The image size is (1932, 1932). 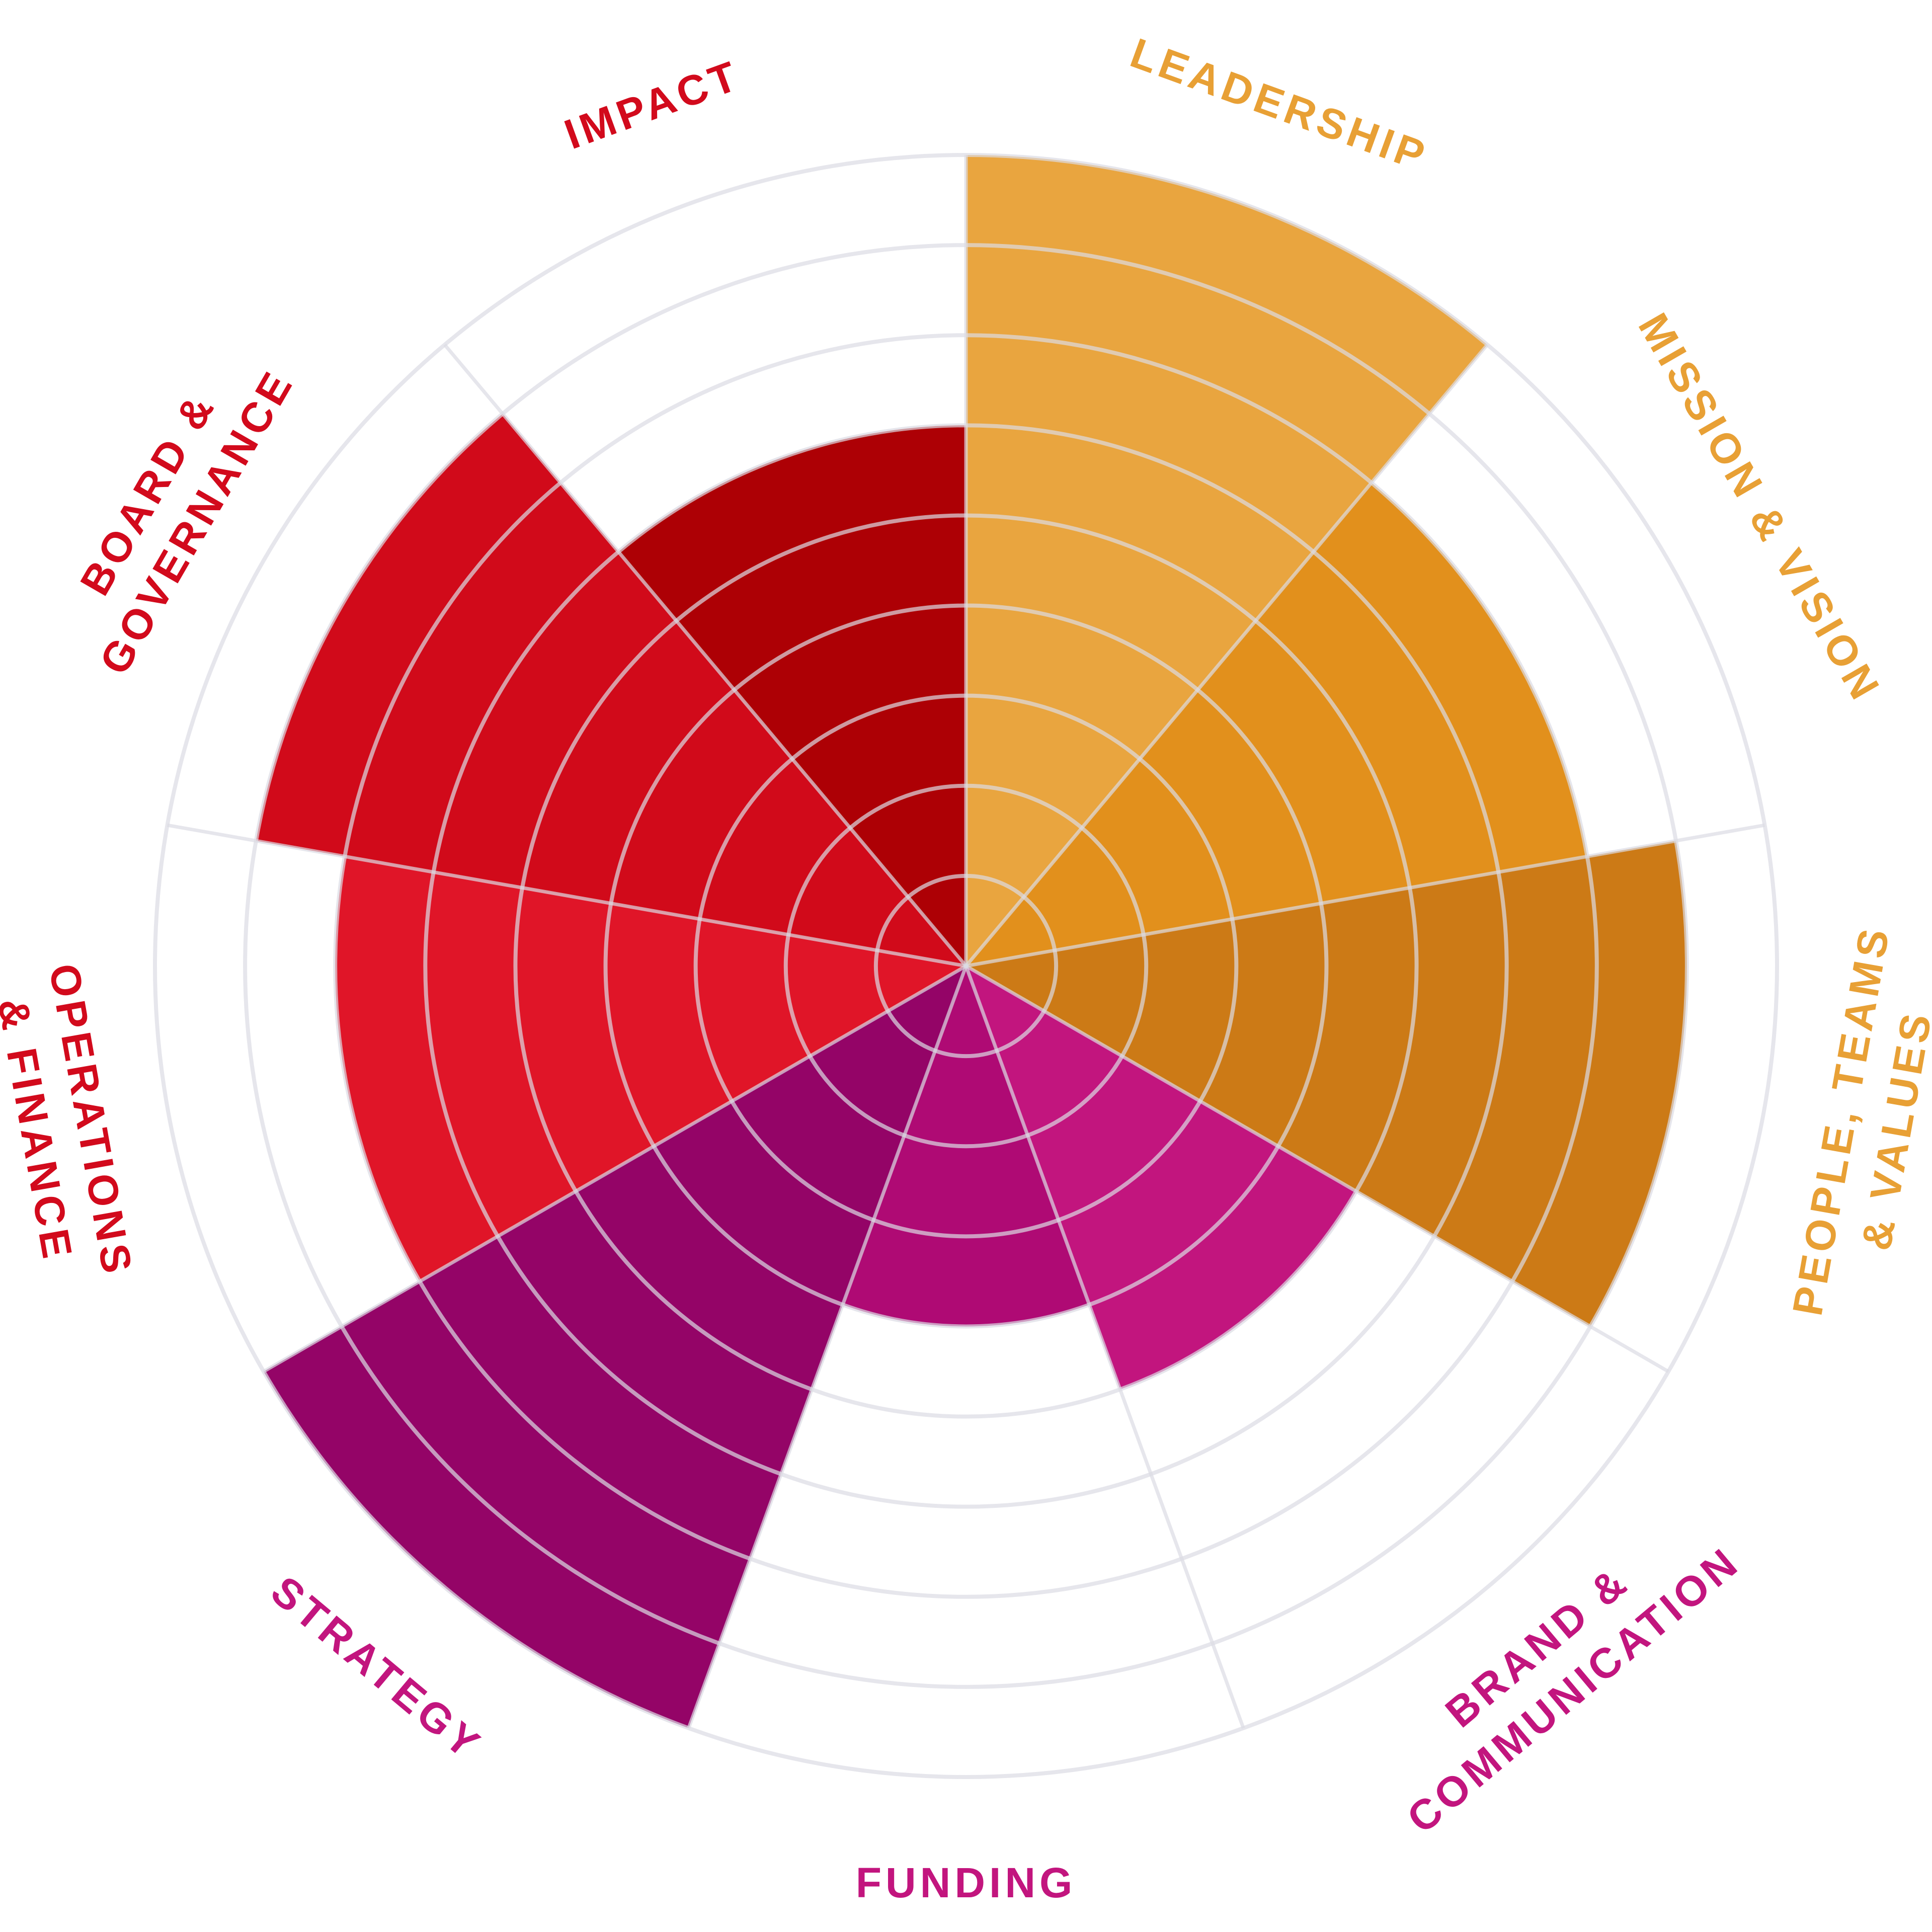 What do you see at coordinates (71, 1120) in the screenshot?
I see `label-operations: OPERATIONS& FINANCE` at bounding box center [71, 1120].